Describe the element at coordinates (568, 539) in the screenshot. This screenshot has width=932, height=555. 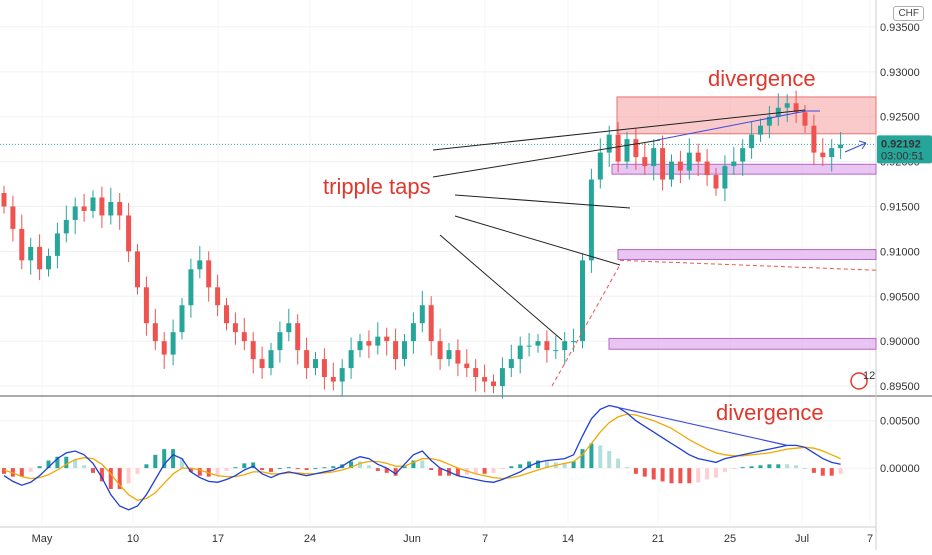
I see `time-axis-tick-label: 14` at that location.